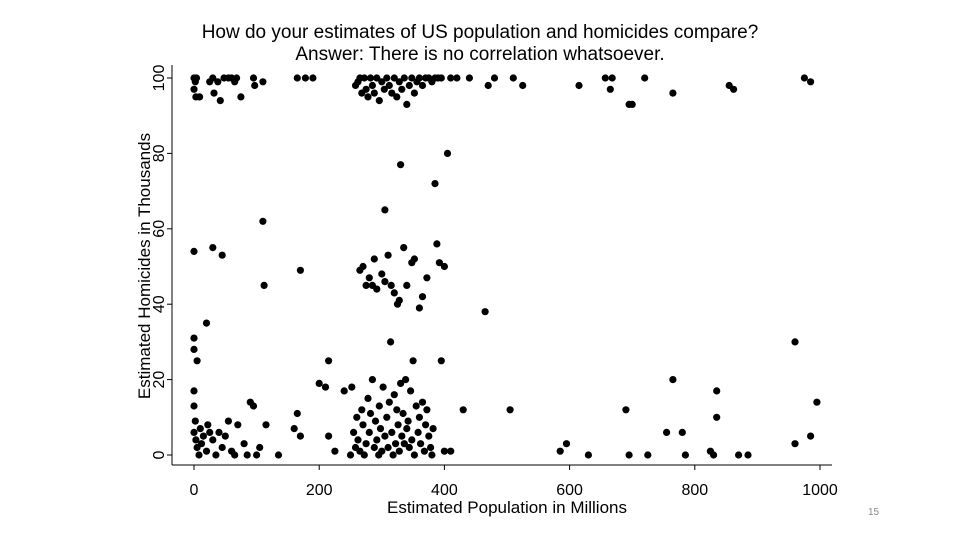  What do you see at coordinates (694, 490) in the screenshot?
I see `x-tick-label: 800` at bounding box center [694, 490].